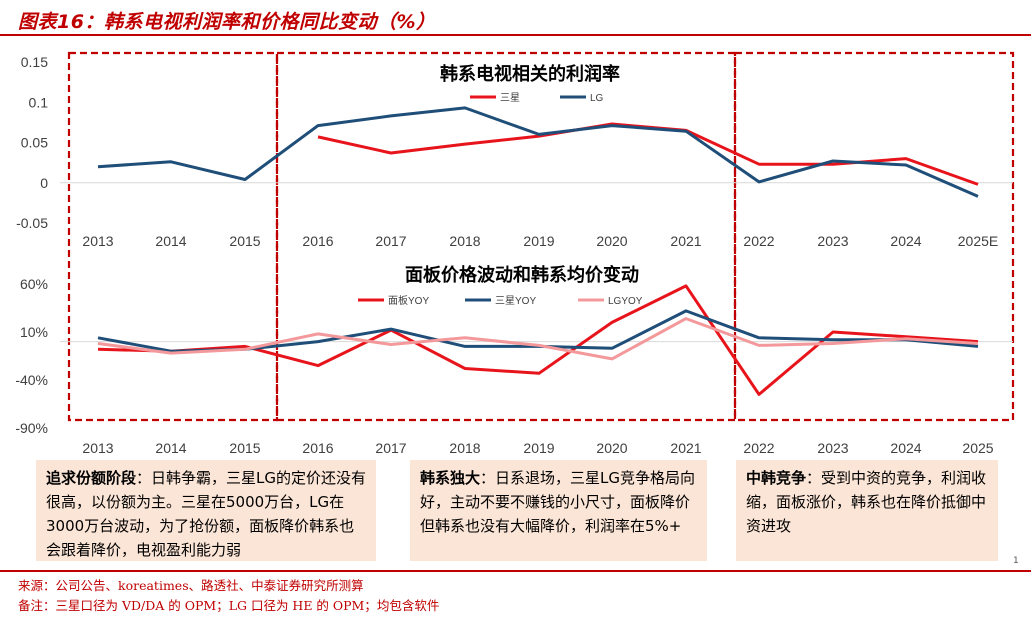 Image resolution: width=1031 pixels, height=617 pixels. I want to click on note-box-china-korea: 中韩竞争：受到中资的竞争，利润收缩，面板涨价，韩系也在降价抵御中资进攻, so click(867, 510).